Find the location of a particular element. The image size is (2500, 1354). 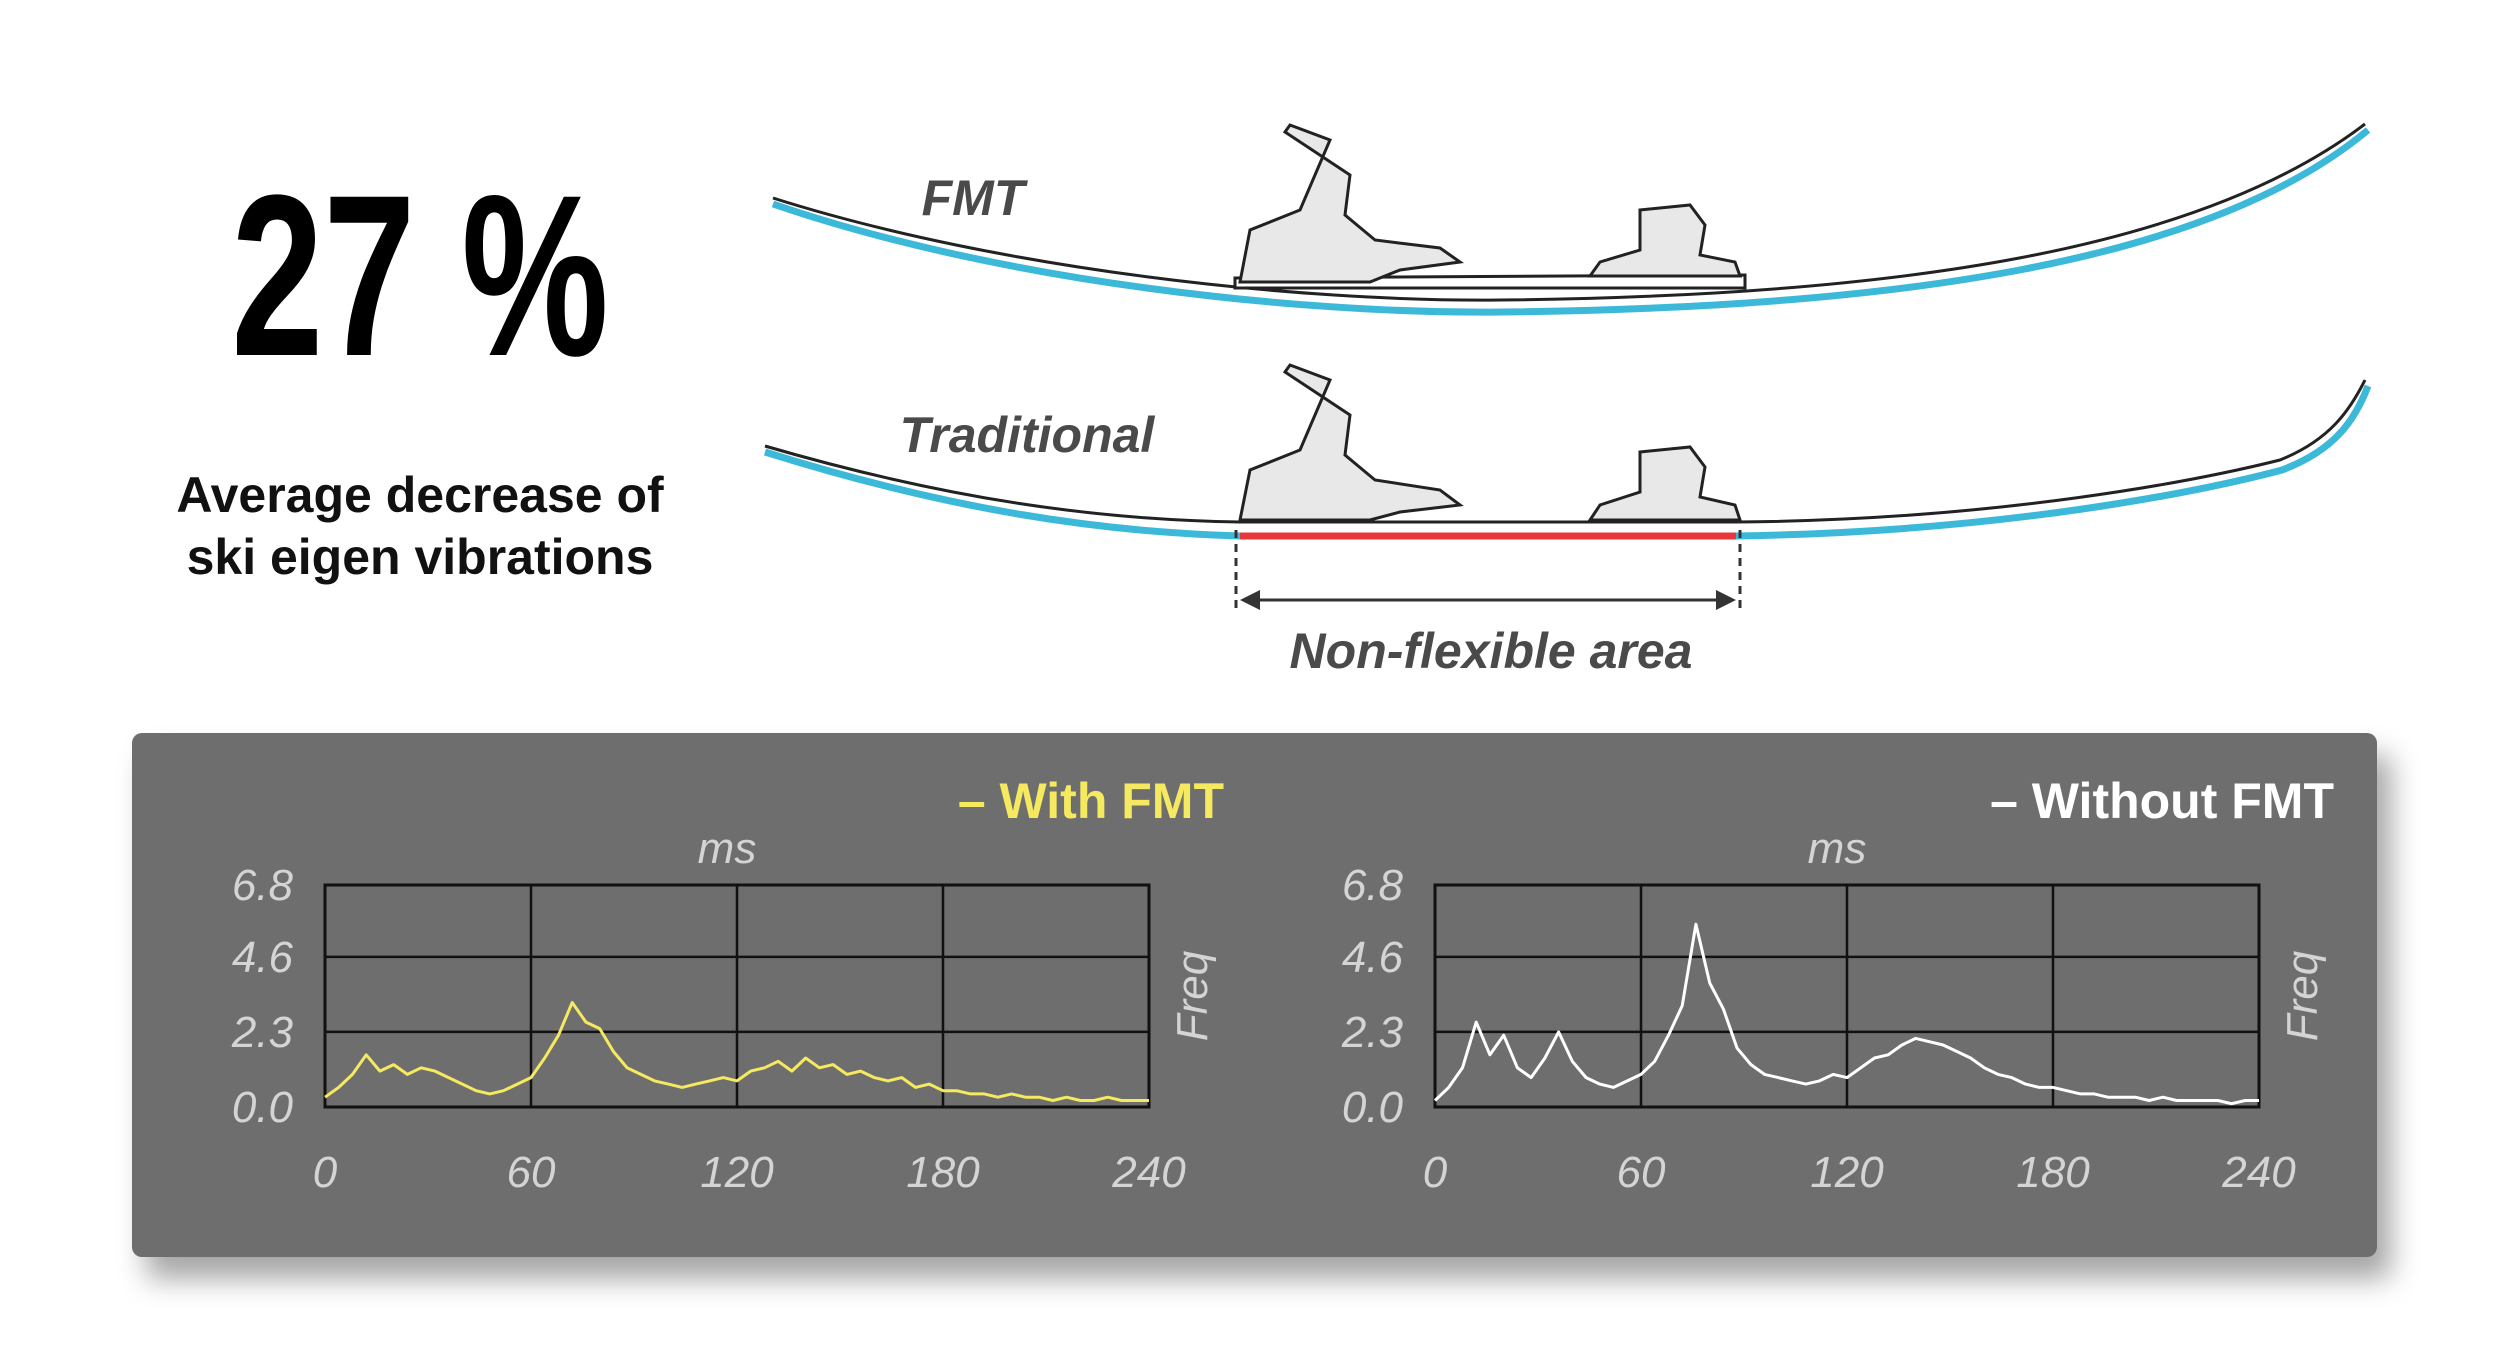

ski-label: Traditional is located at coordinates (1028, 435).